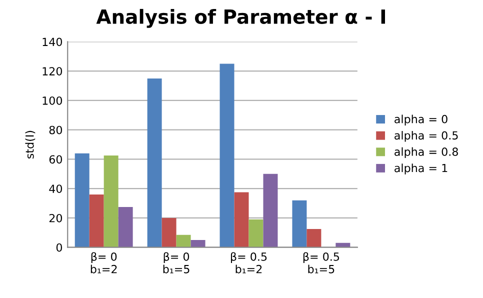 This screenshot has height=298, width=483. I want to click on y-tick-label: 140, so click(52, 42).